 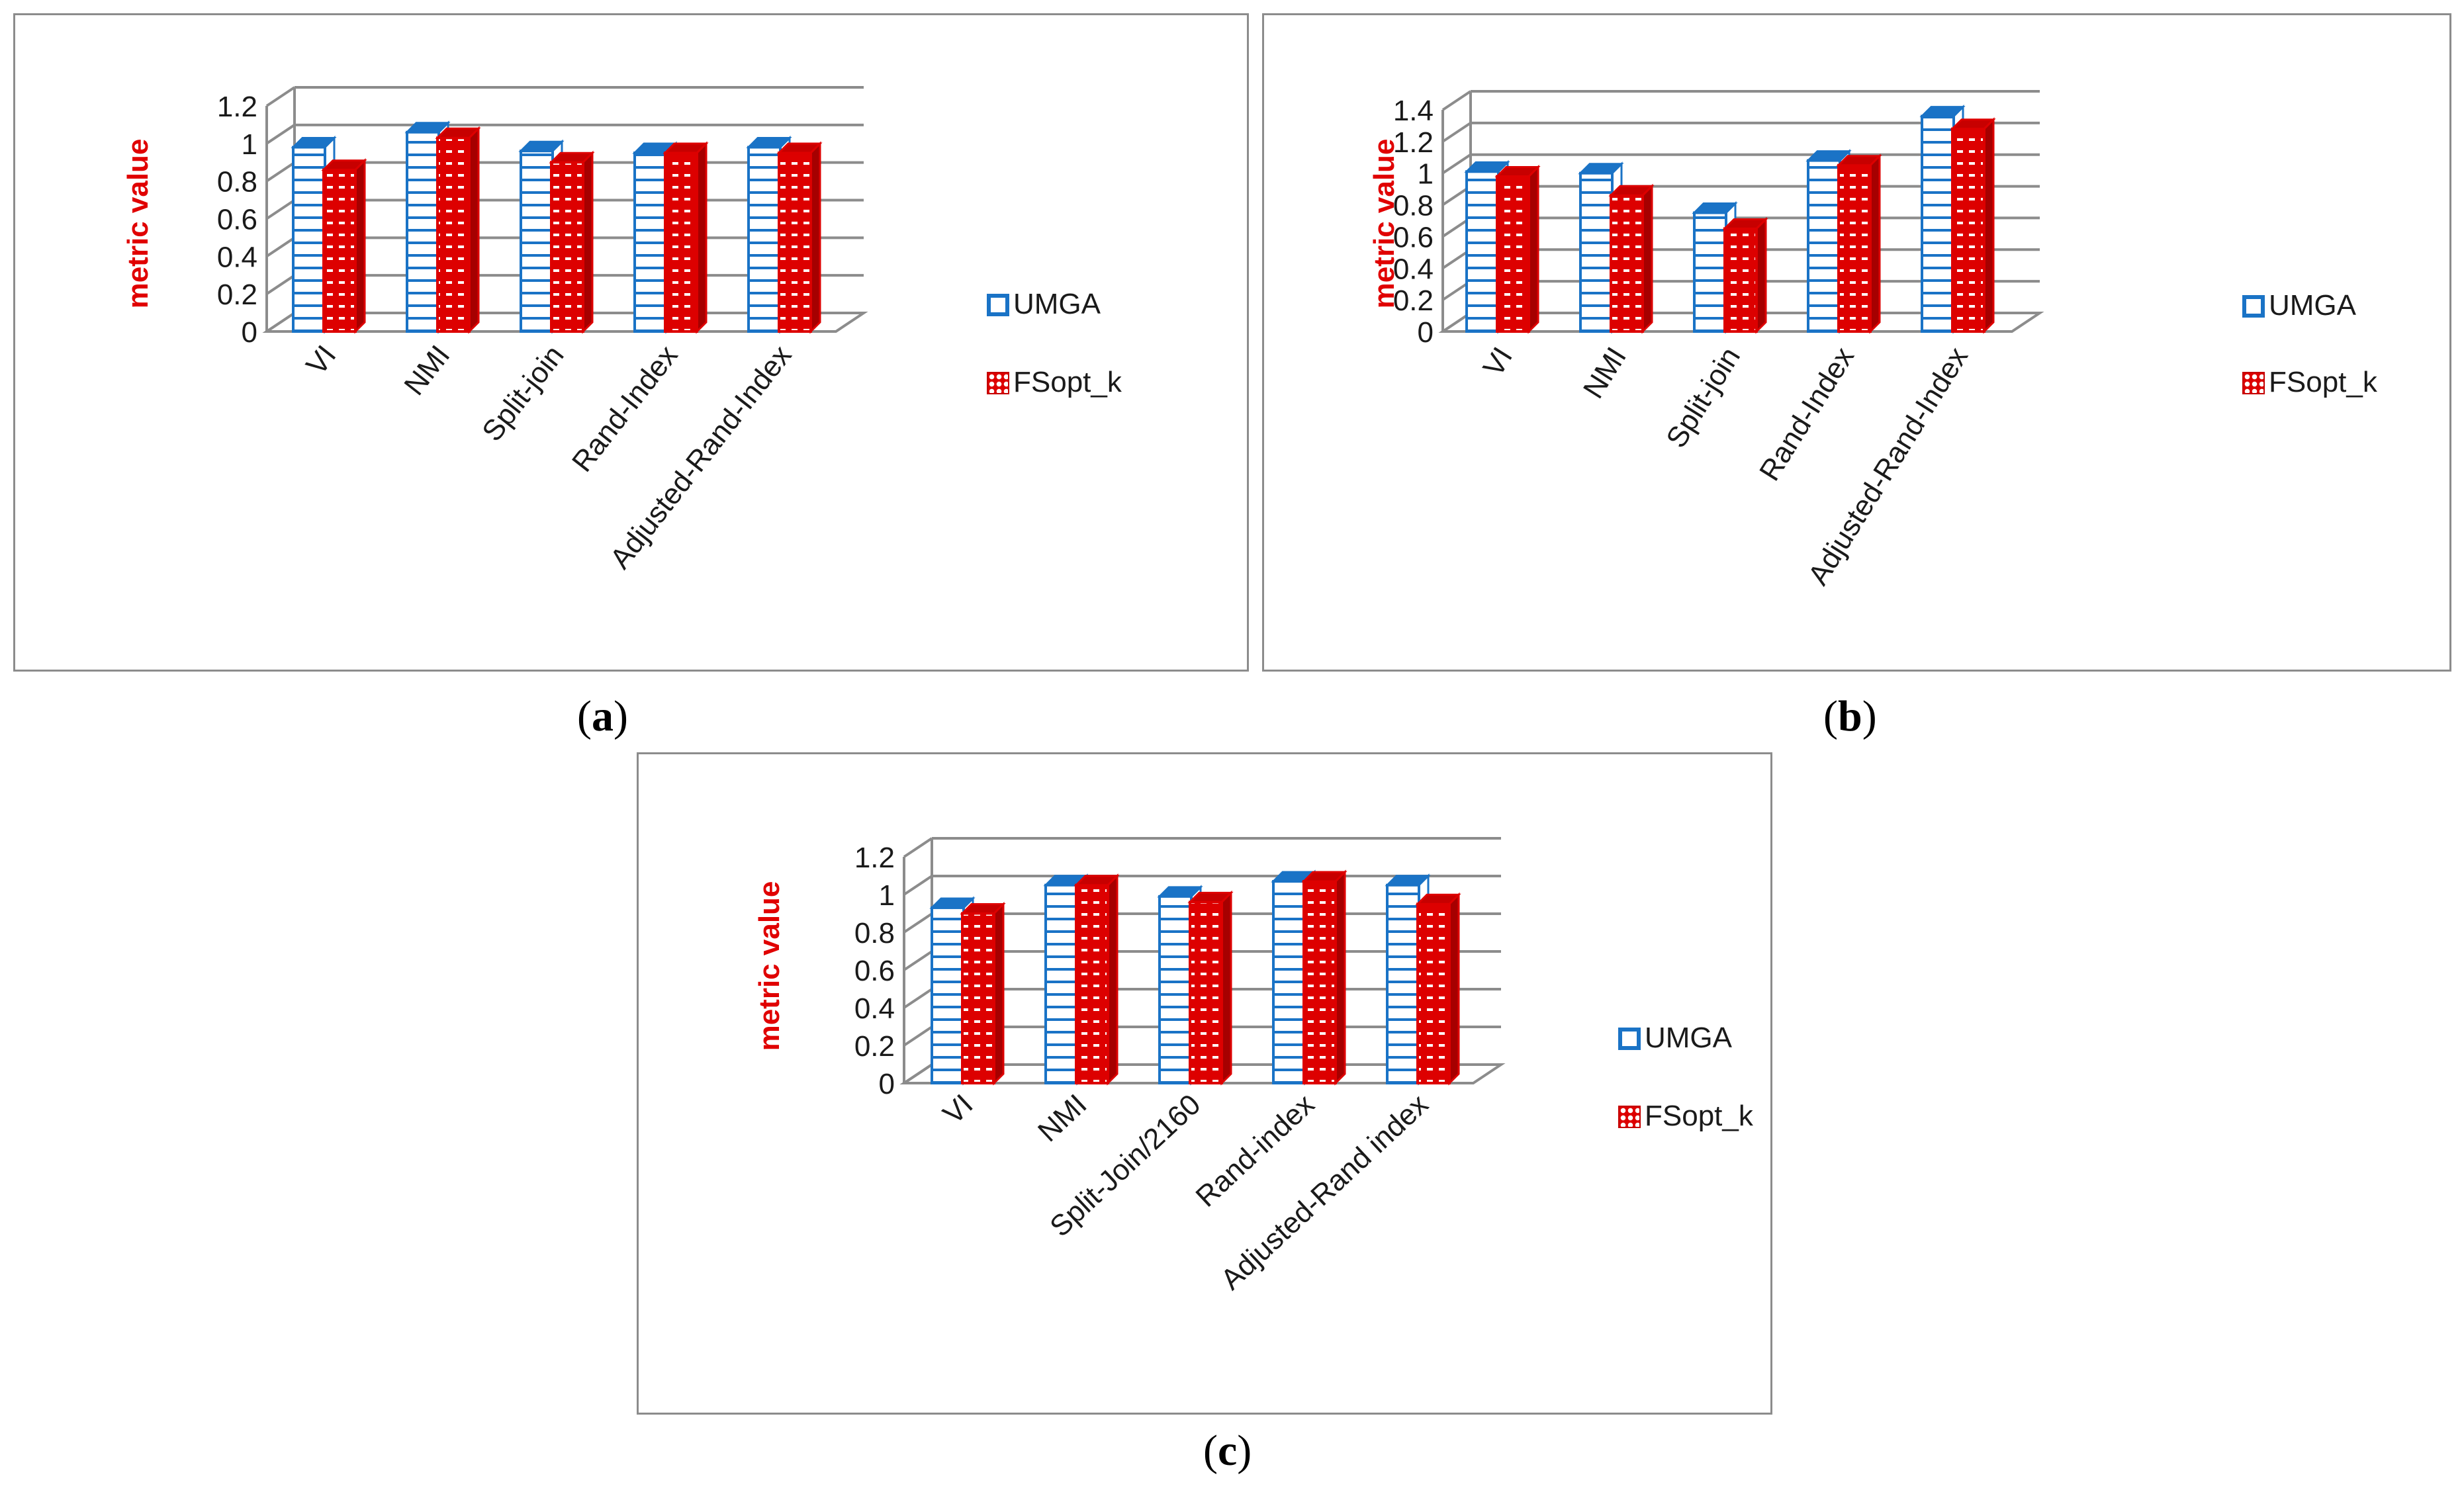 I want to click on y-tick-label: 1.2, so click(x=237, y=107).